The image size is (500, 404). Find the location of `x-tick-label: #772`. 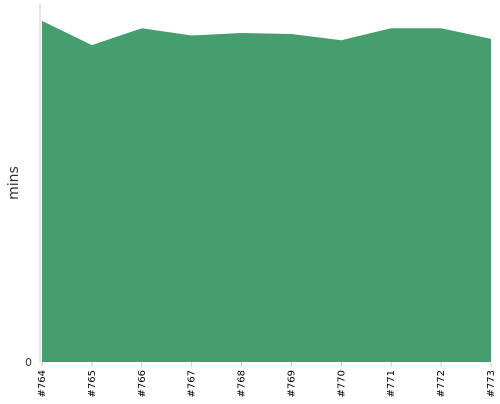

x-tick-label: #772 is located at coordinates (441, 383).